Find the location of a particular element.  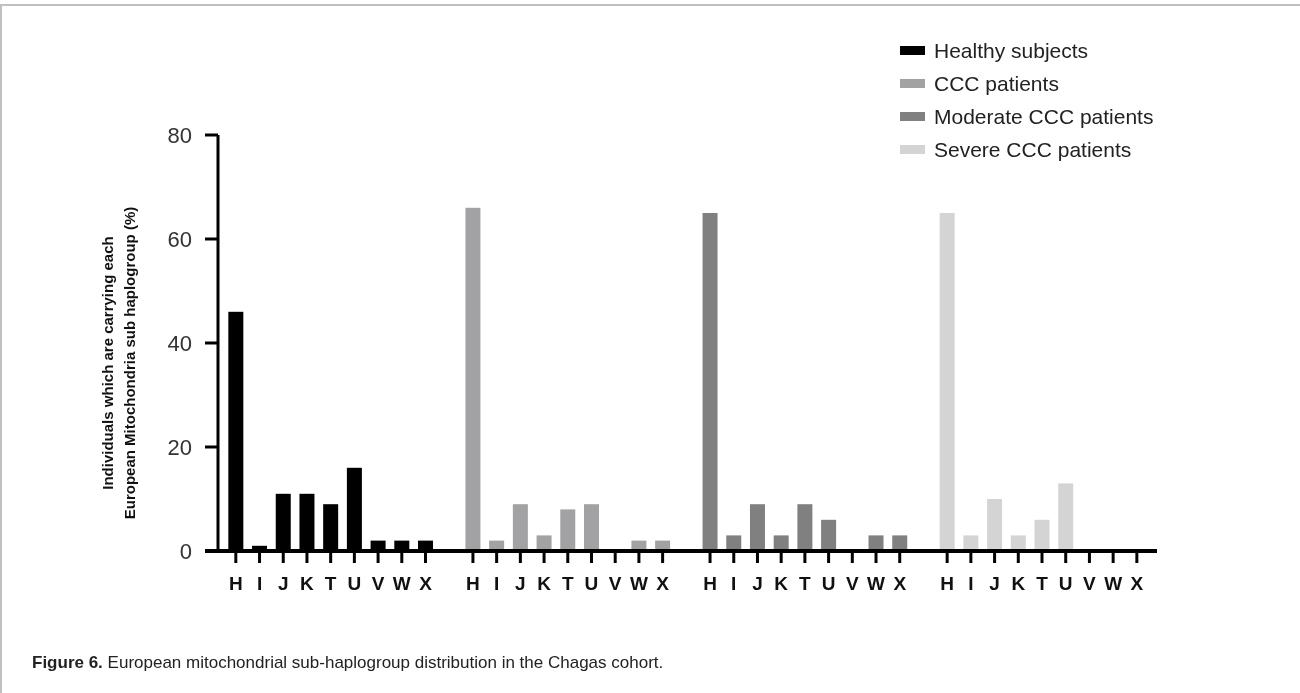

y-tick-label: 0 is located at coordinates (185, 551).